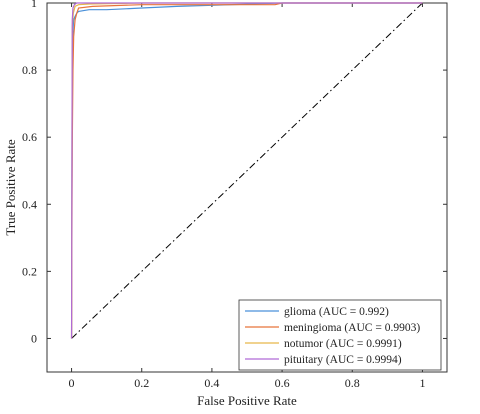 Image resolution: width=480 pixels, height=414 pixels. What do you see at coordinates (352, 328) in the screenshot?
I see `legend-label-1: meningioma (AUC = 0.9903)` at bounding box center [352, 328].